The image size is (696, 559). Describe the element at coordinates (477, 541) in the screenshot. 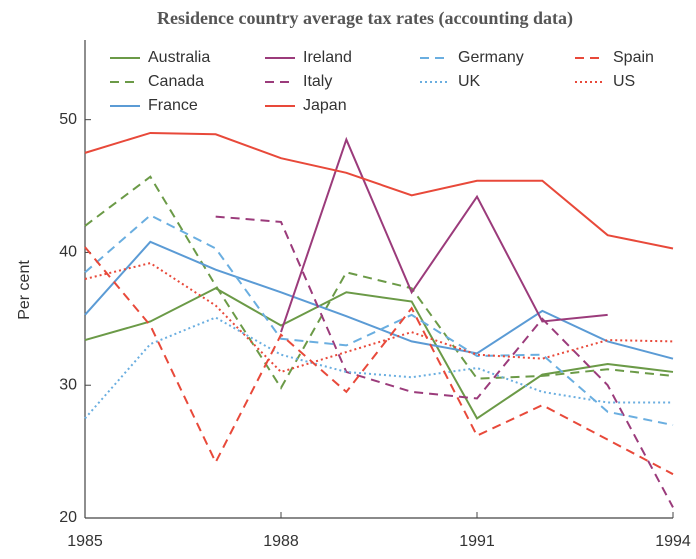

I see `x-tick-label: 1991` at that location.